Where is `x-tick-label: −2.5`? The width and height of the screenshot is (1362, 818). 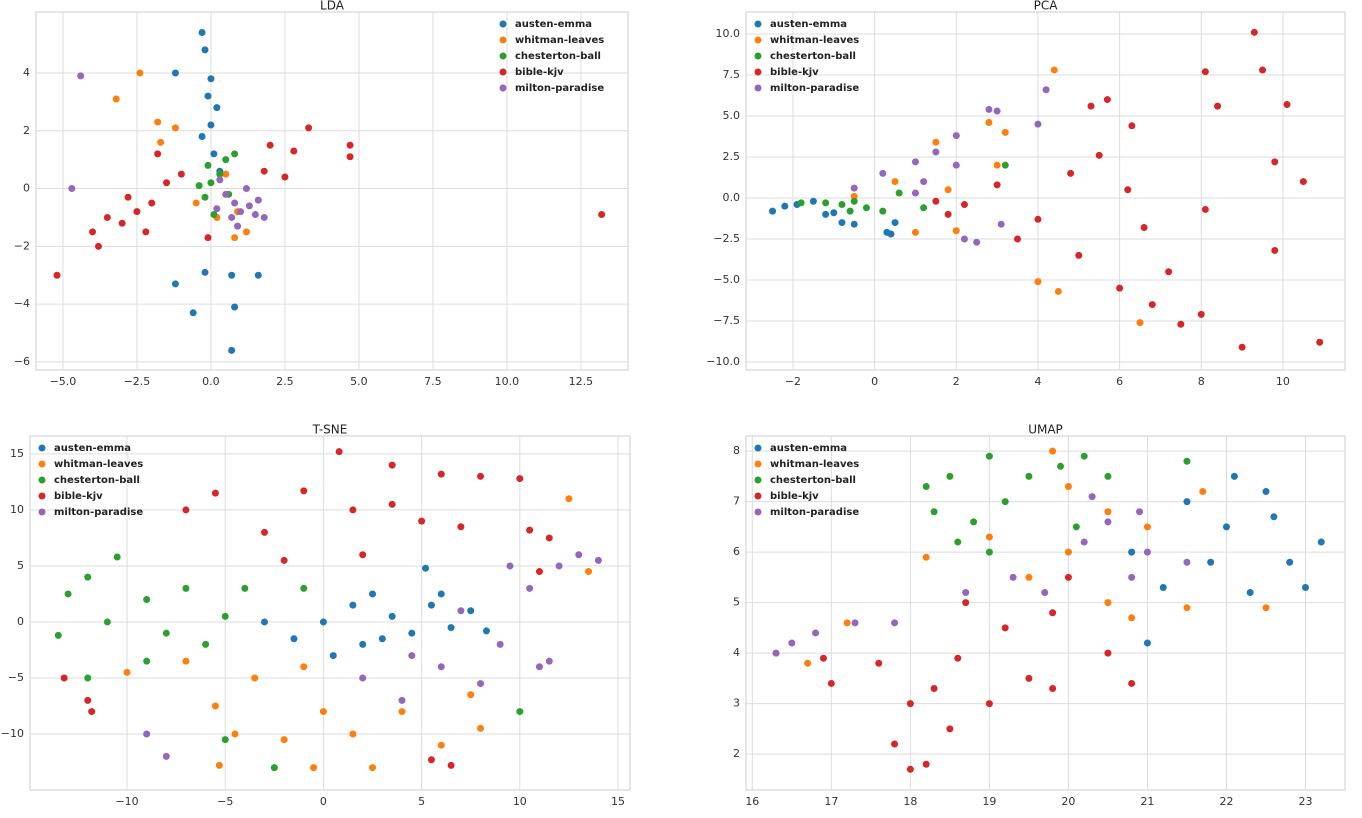 x-tick-label: −2.5 is located at coordinates (137, 381).